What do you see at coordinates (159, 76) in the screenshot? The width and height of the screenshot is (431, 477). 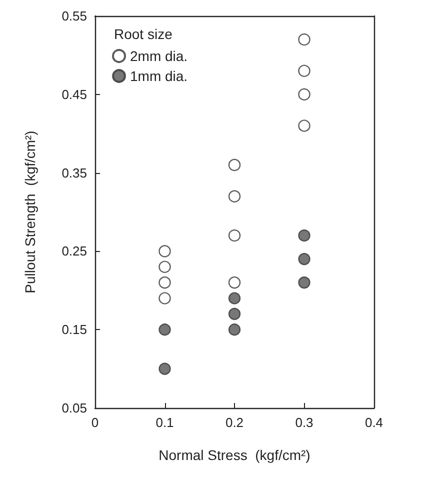 I see `legend-label: 1mm dia.` at bounding box center [159, 76].